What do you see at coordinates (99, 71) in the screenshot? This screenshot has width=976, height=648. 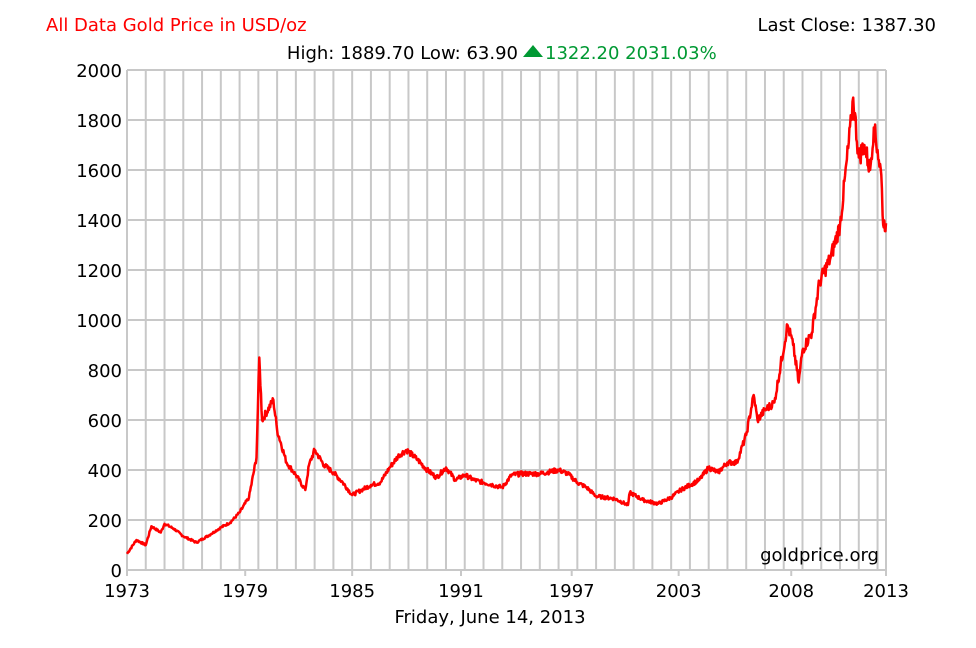 I see `y-tick-label: 2000` at bounding box center [99, 71].